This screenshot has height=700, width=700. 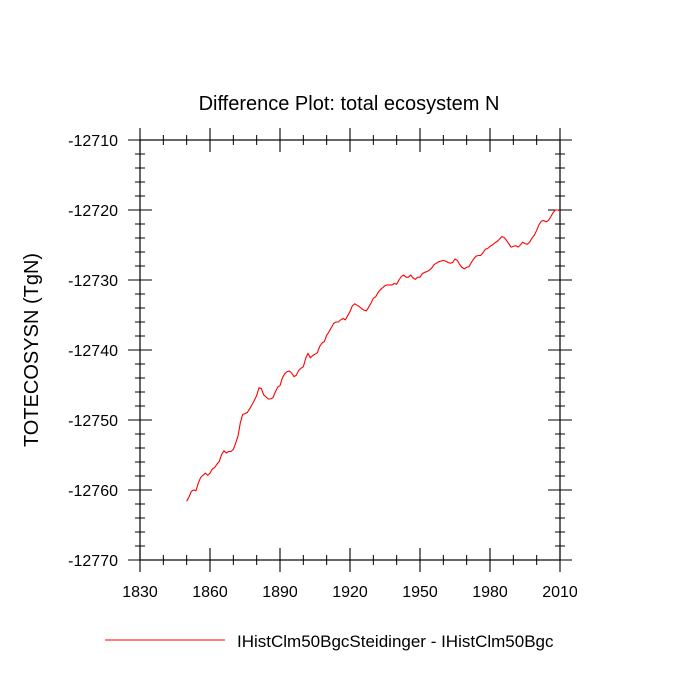 I want to click on y-tick-label: -12750, so click(x=93, y=421).